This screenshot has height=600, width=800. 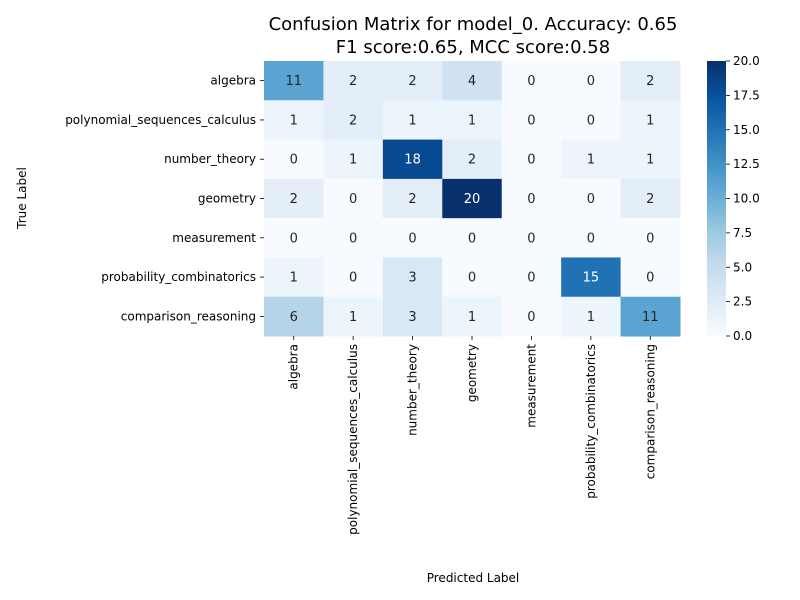 I want to click on x-axis-label: Predicted Label, so click(x=473, y=578).